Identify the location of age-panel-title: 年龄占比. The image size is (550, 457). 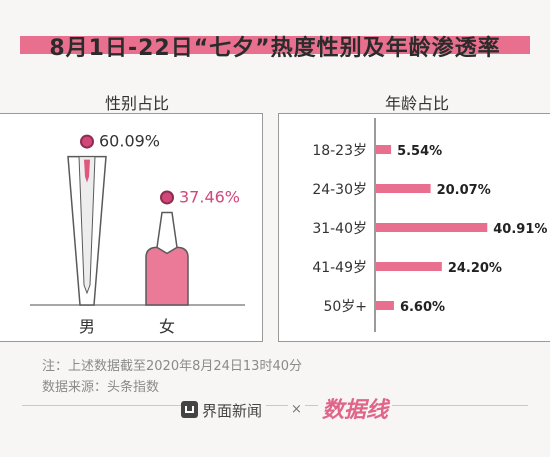
(416, 103).